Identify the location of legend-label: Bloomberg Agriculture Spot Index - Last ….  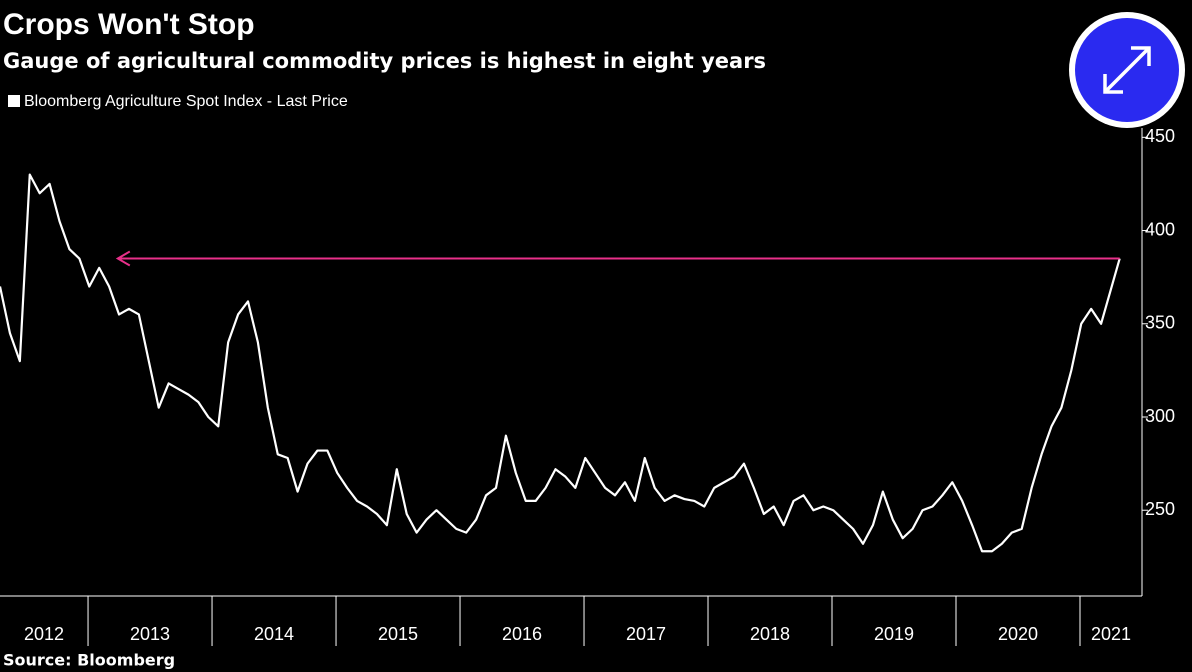
(186, 101).